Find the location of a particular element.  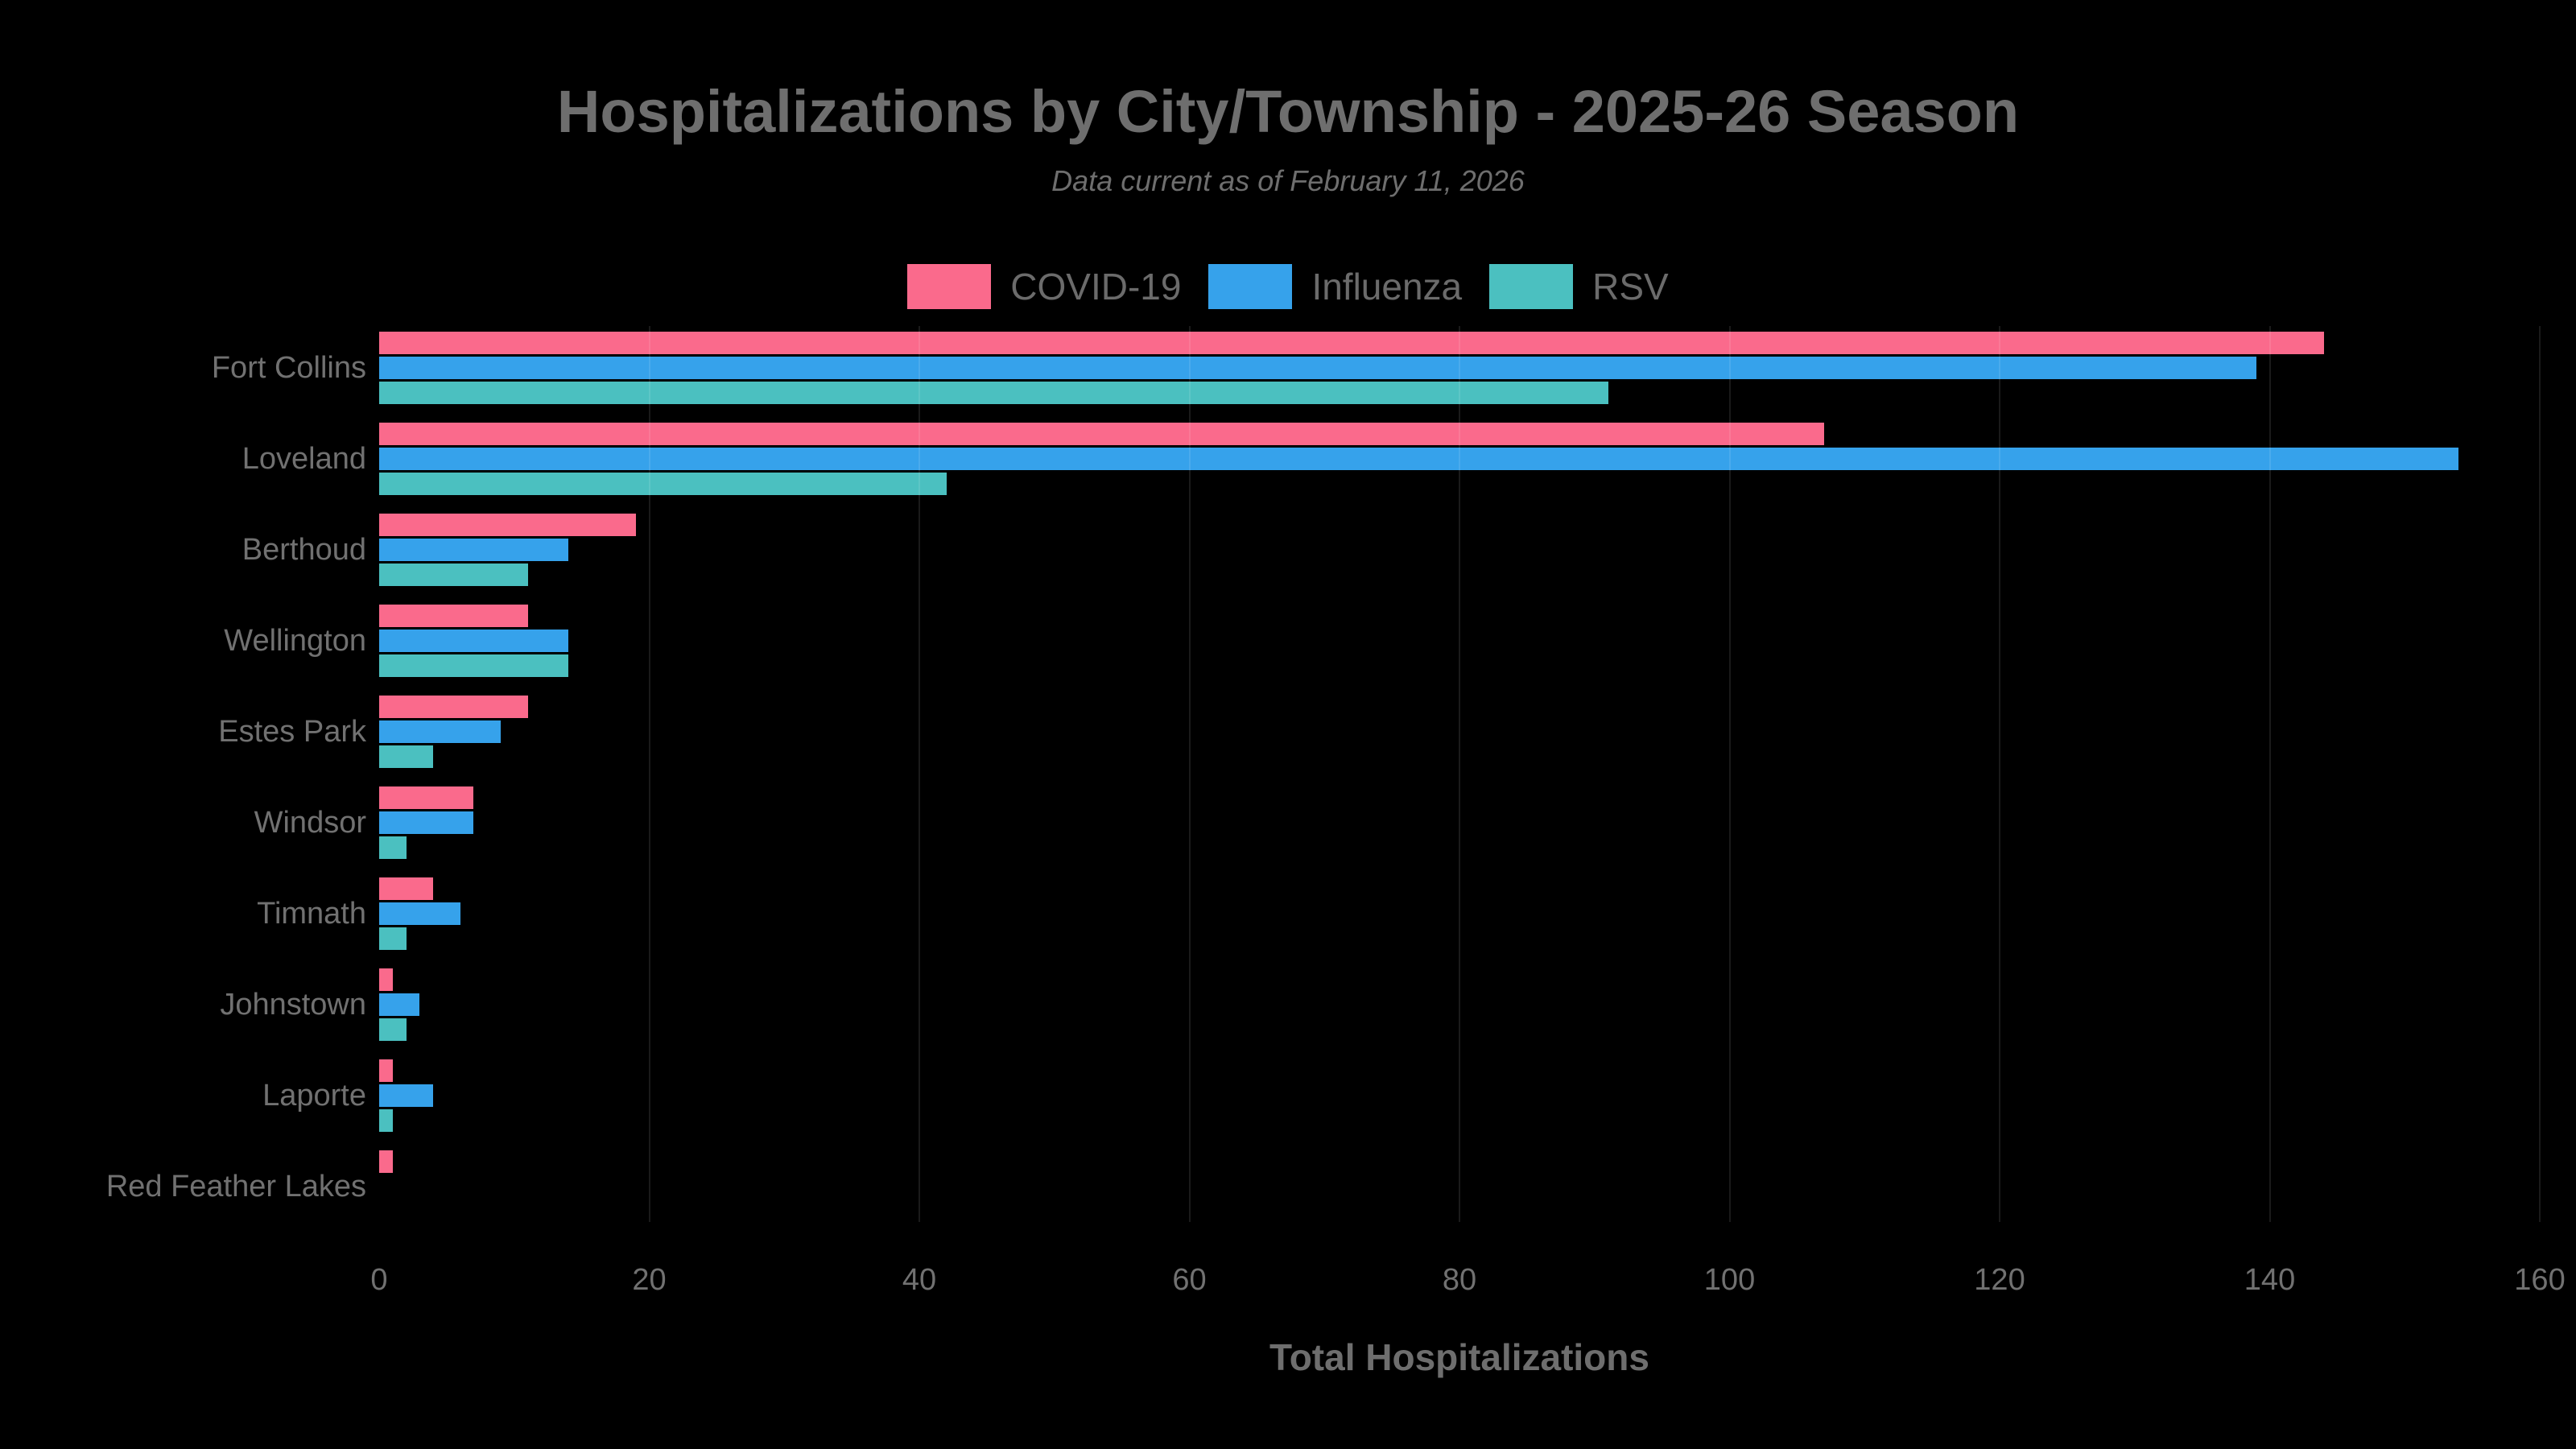

category-label-berthoud: Berthoud is located at coordinates (304, 550).